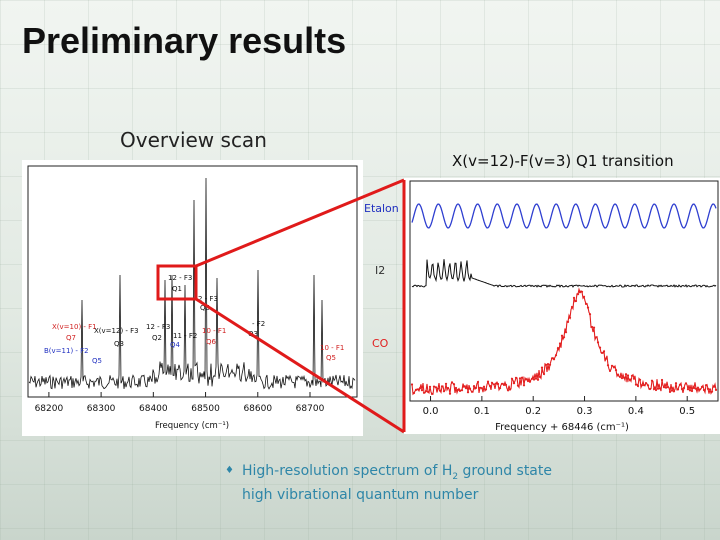  What do you see at coordinates (310, 409) in the screenshot?
I see `overview-x-tick-label: 68700` at bounding box center [310, 409].